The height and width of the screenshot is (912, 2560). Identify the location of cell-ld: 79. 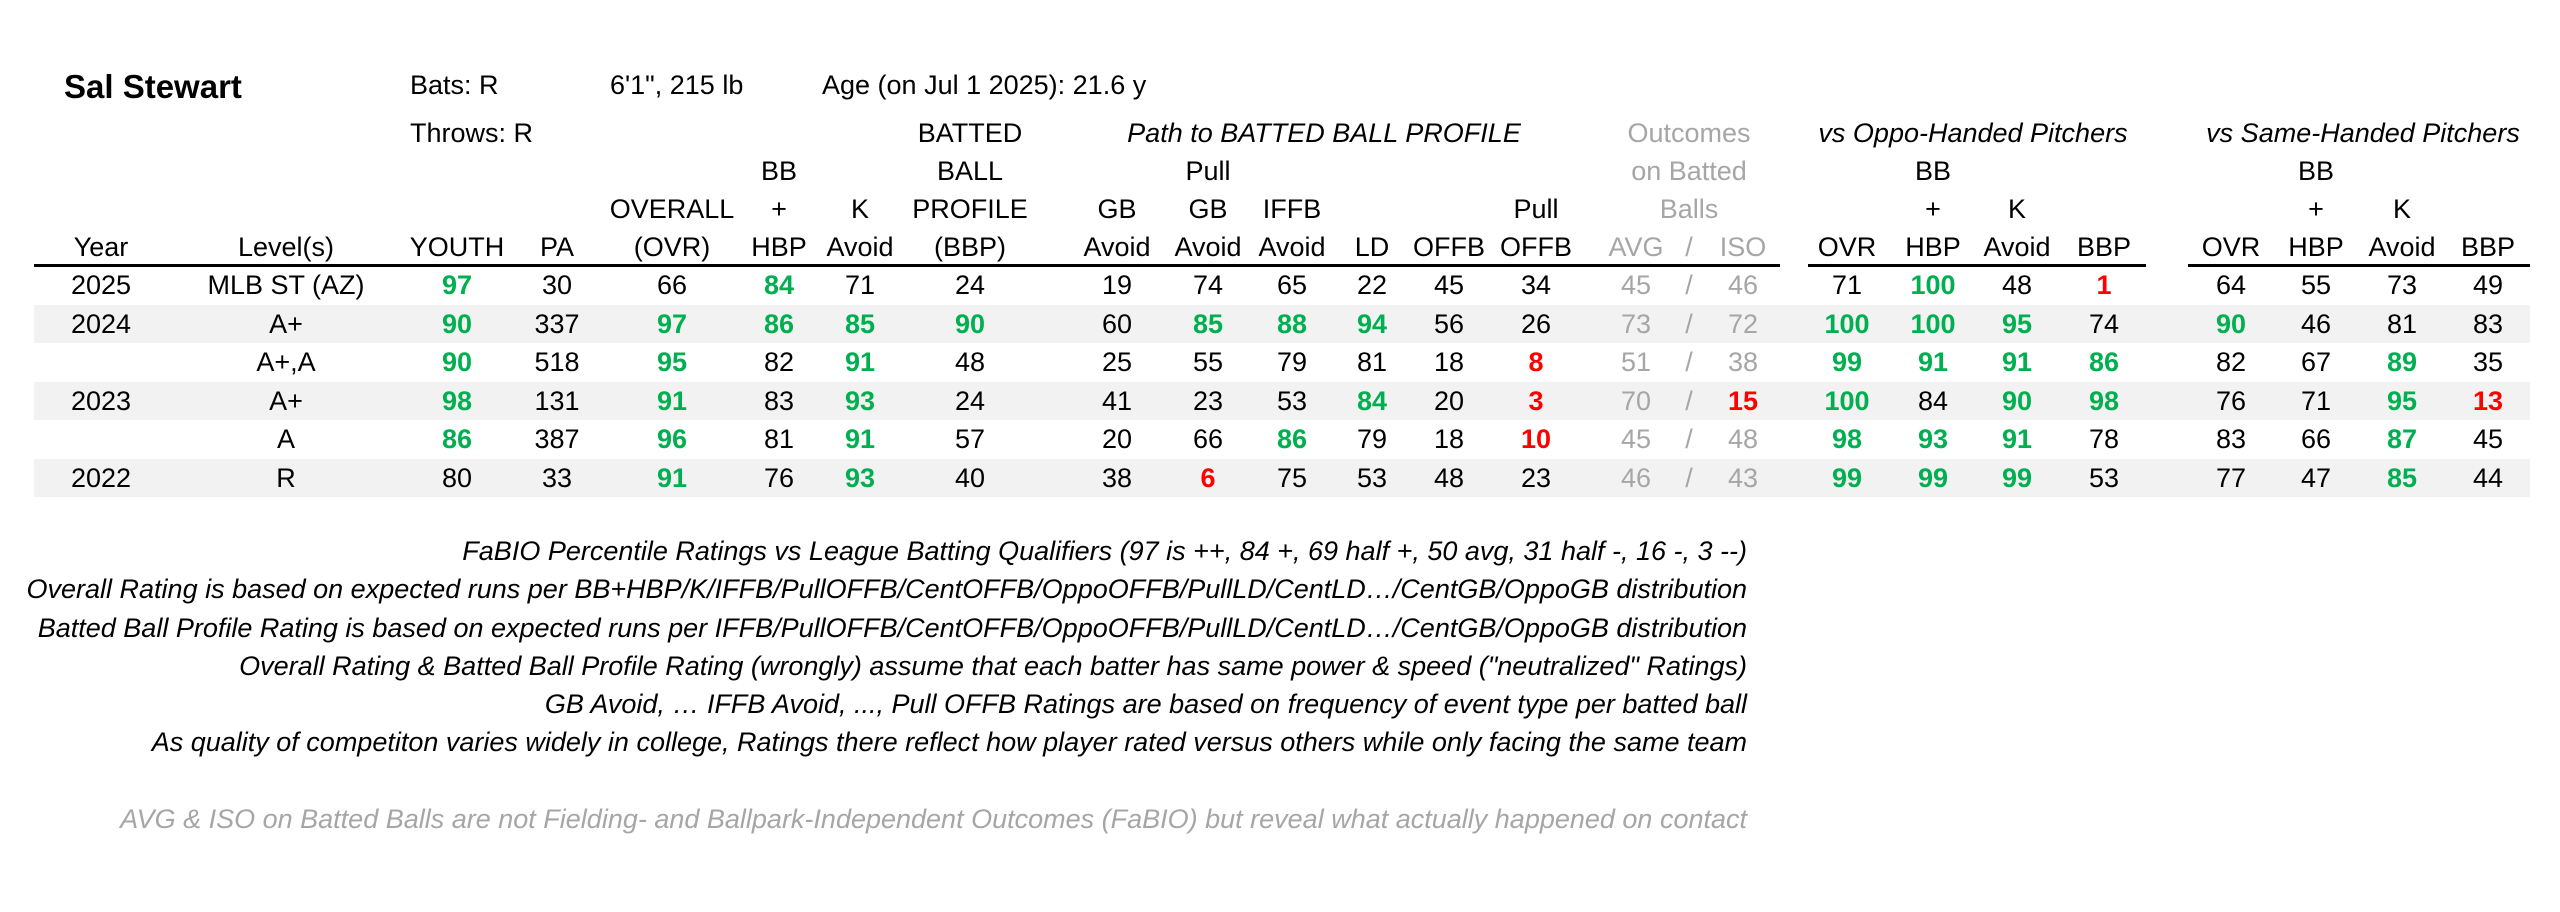
(1372, 439).